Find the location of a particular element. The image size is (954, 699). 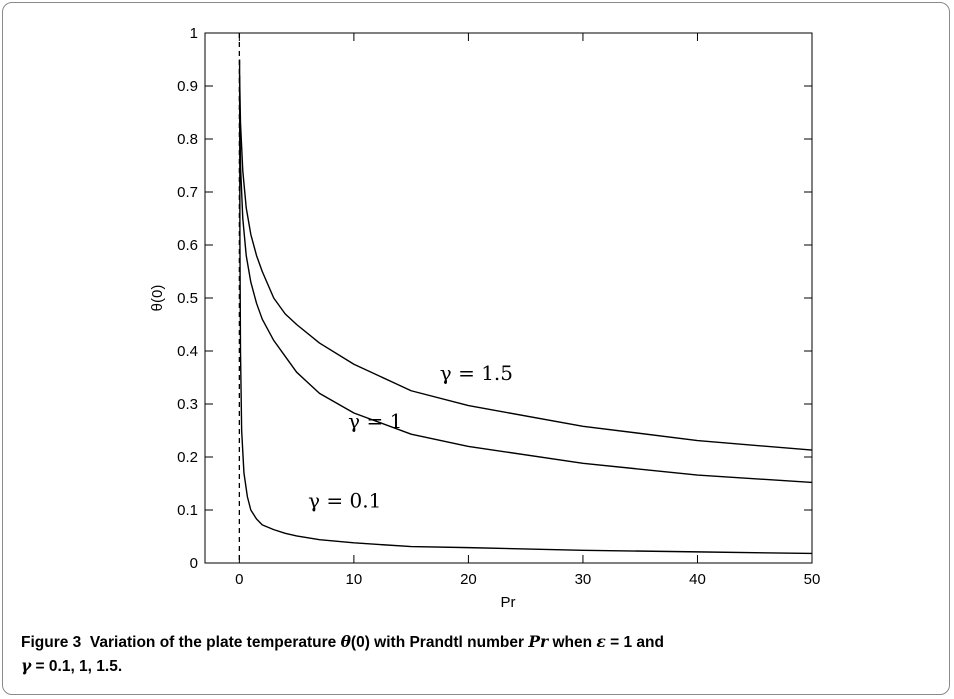

y-tick-label-7: 0.7 is located at coordinates (187, 192).